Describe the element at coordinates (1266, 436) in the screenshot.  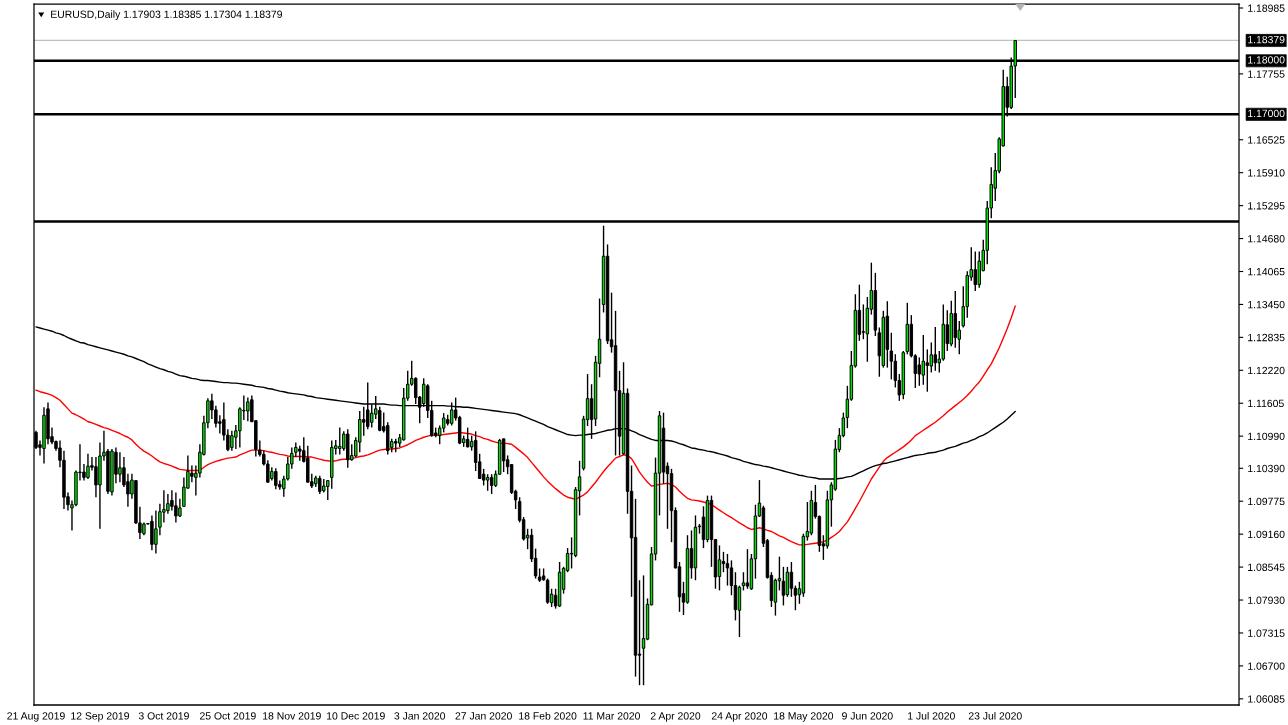
I see `y-tick-label: 1.10990` at that location.